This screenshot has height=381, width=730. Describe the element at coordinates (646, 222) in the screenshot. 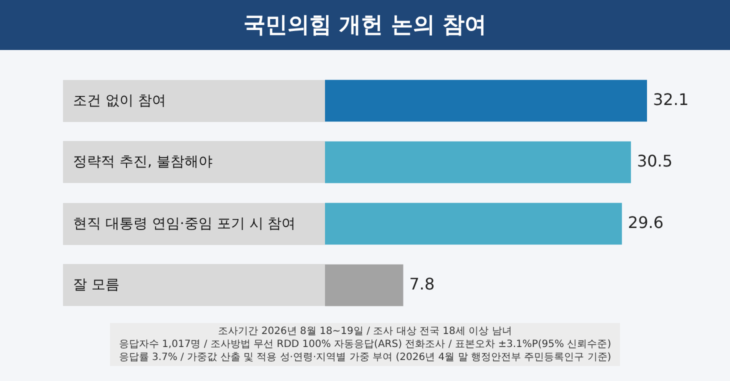

I see `data-label: 29.6` at that location.